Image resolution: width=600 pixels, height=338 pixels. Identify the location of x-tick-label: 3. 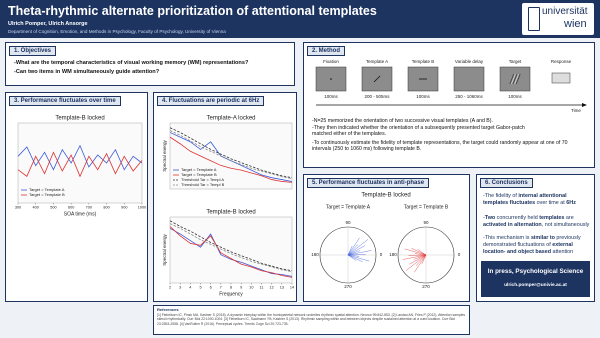
(180, 288).